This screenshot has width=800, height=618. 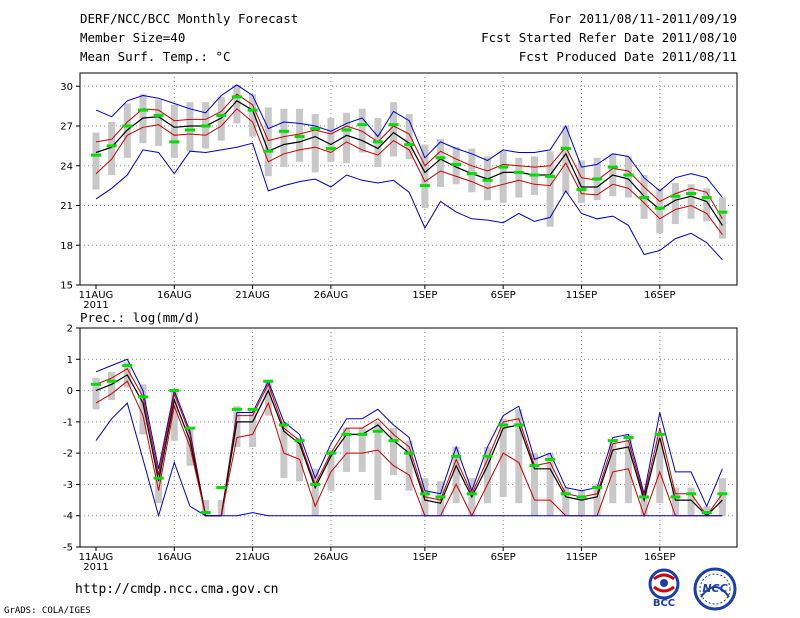 I want to click on ncc-logo-text: NCC, so click(x=715, y=588).